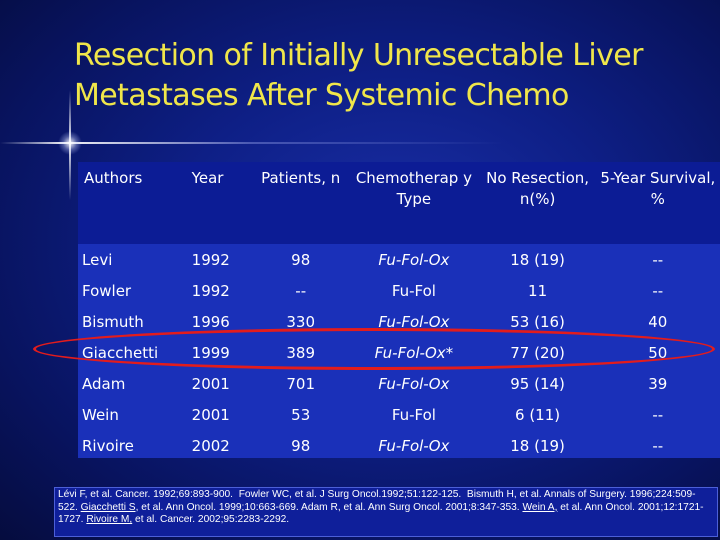 The image size is (720, 540). What do you see at coordinates (540, 507) in the screenshot?
I see `reference-wein-name: Wein A,` at bounding box center [540, 507].